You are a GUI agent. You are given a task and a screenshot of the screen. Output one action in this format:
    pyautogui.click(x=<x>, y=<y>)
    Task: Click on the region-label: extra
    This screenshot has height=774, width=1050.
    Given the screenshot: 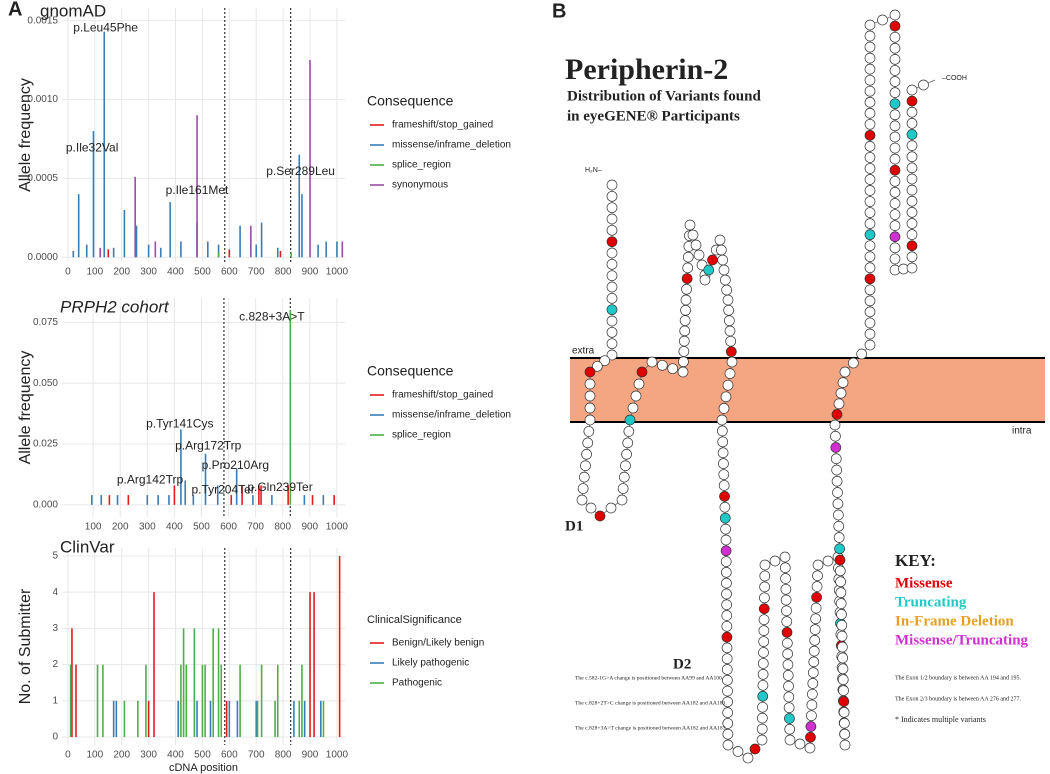 What is the action you would take?
    pyautogui.click(x=583, y=351)
    